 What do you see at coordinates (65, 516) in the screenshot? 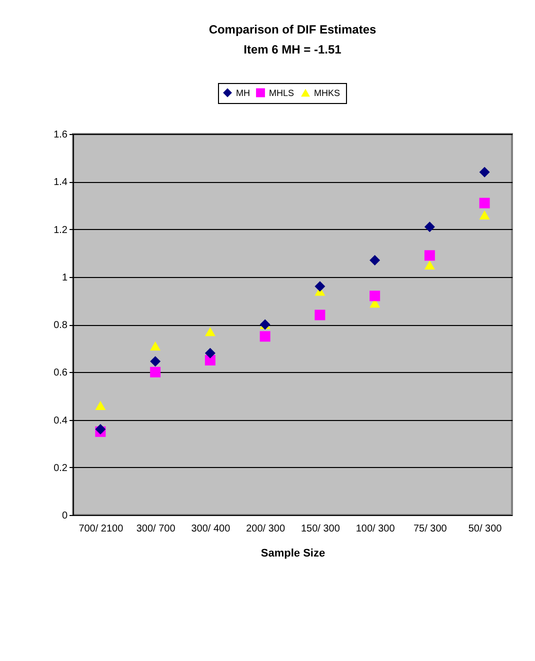
I see `y-tick-label: 0` at bounding box center [65, 516].